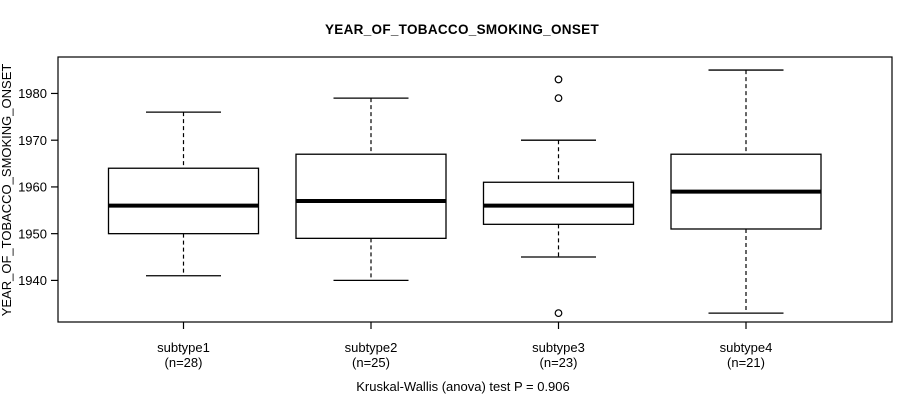 The image size is (900, 400). I want to click on y-axis-title: YEAR_OF_TOBACCO_SMOKING_ONSET, so click(7, 190).